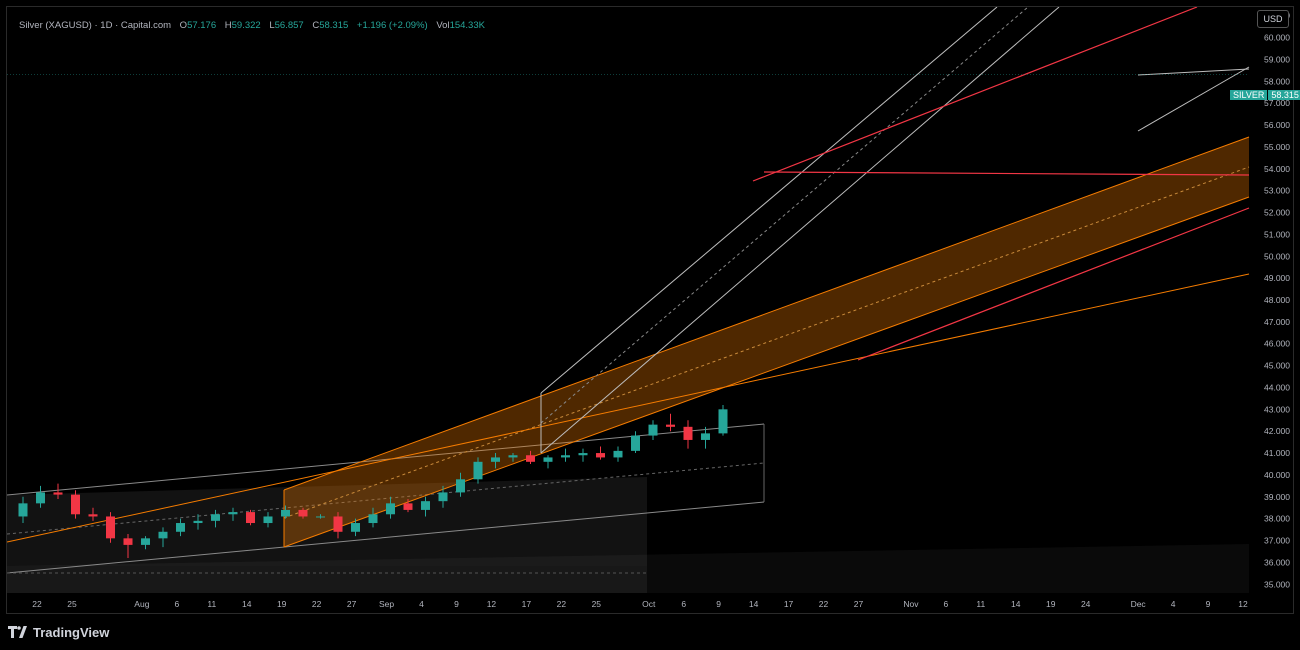 This screenshot has height=650, width=1300. I want to click on x-tick-label: Aug, so click(141, 604).